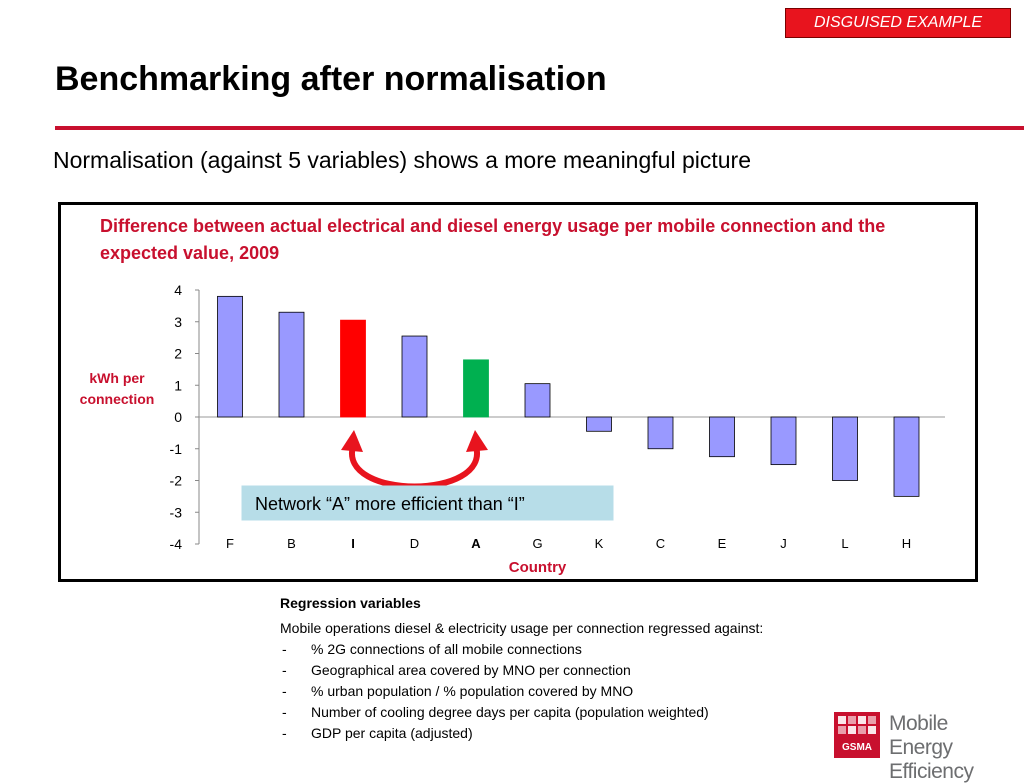 The height and width of the screenshot is (784, 1024). I want to click on gsma-logo-mark: GSMA, so click(857, 735).